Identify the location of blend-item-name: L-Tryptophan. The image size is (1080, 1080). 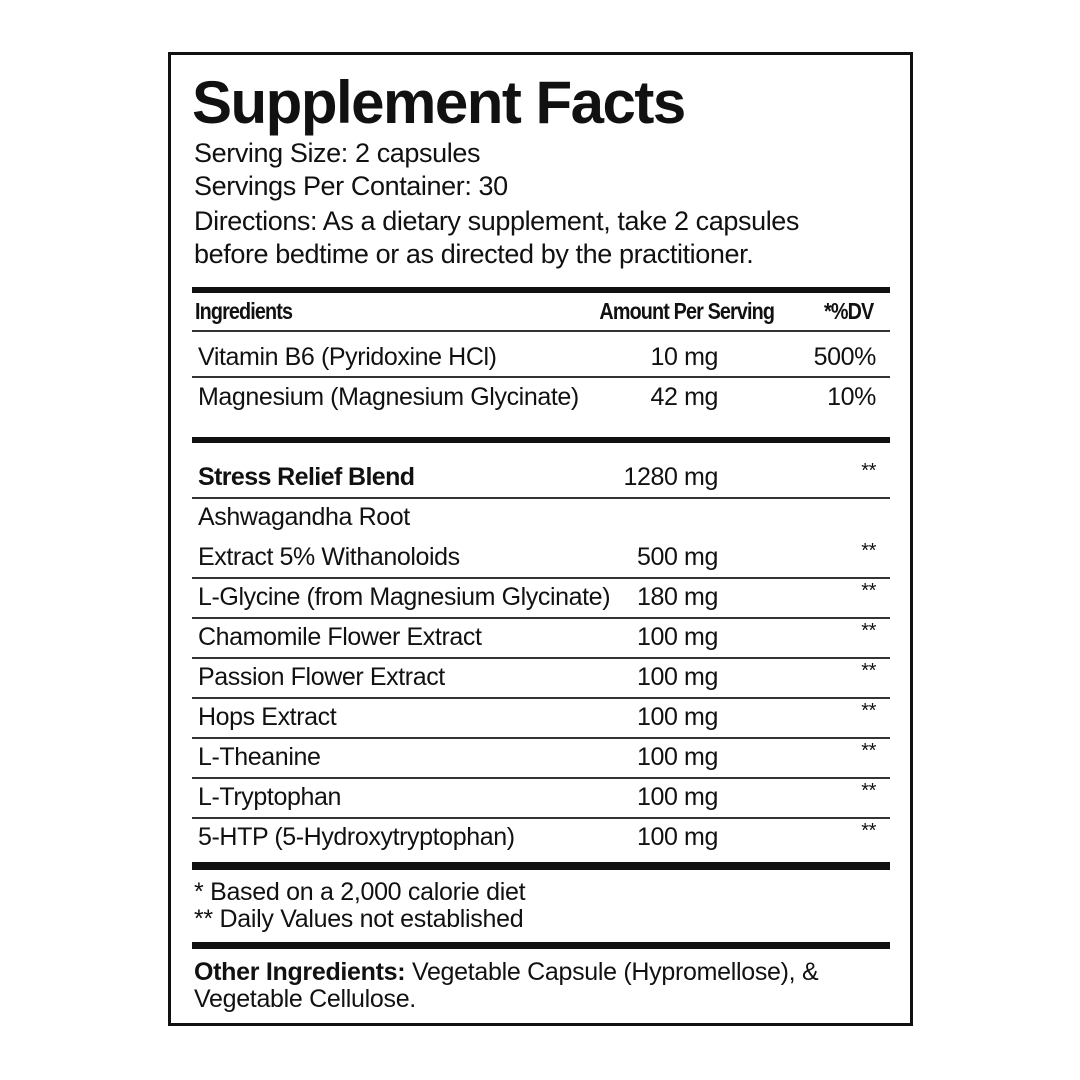
(269, 797).